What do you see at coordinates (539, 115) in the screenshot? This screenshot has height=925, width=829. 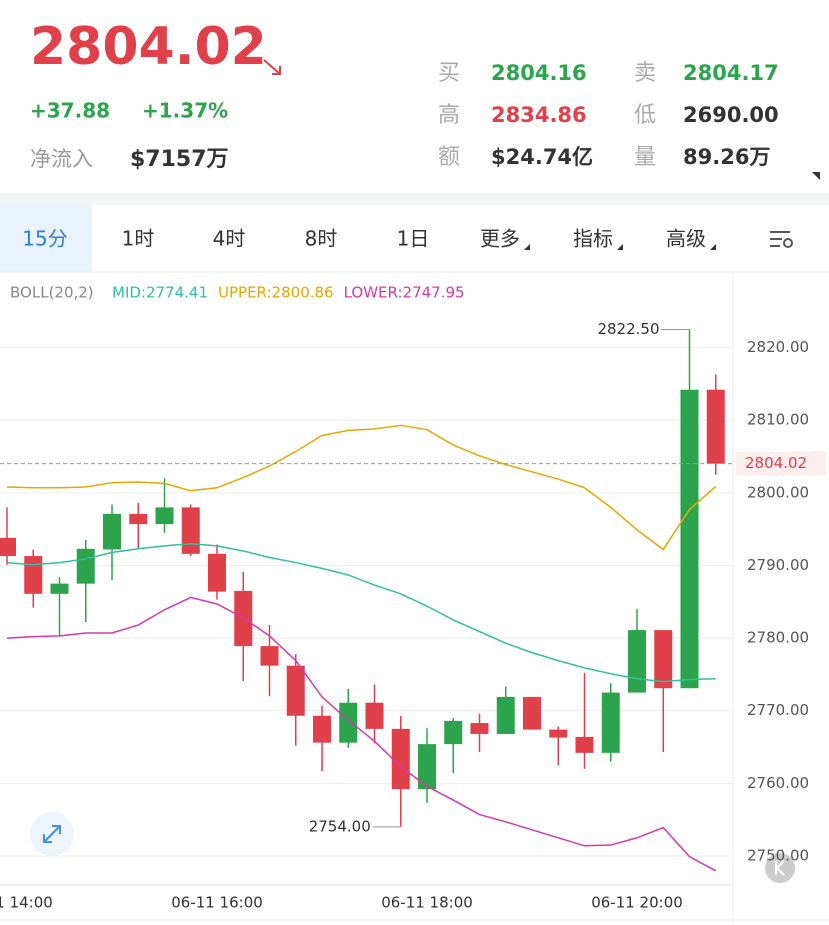 I see `stat-value: 2834.86` at bounding box center [539, 115].